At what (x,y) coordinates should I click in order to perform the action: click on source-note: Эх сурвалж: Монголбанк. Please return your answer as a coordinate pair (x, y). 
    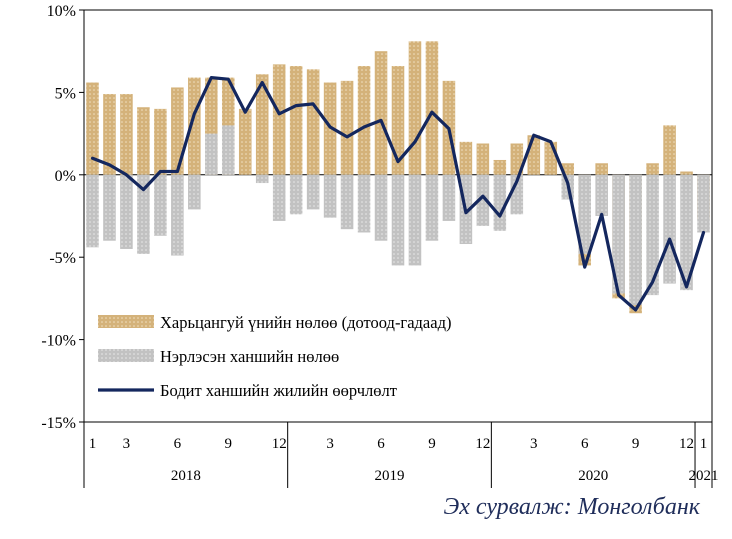
    Looking at the image, I should click on (571, 507).